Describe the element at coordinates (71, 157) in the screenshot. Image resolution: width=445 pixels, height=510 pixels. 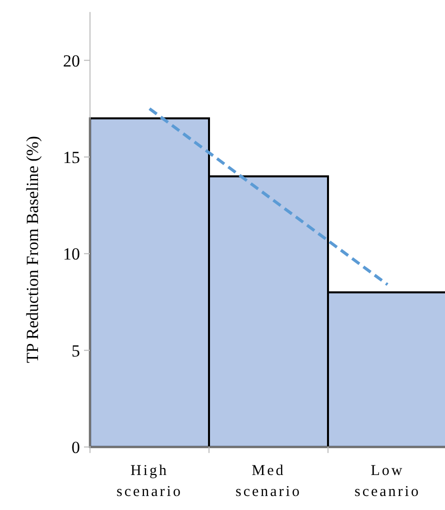
I see `y-tick-label: 15` at that location.